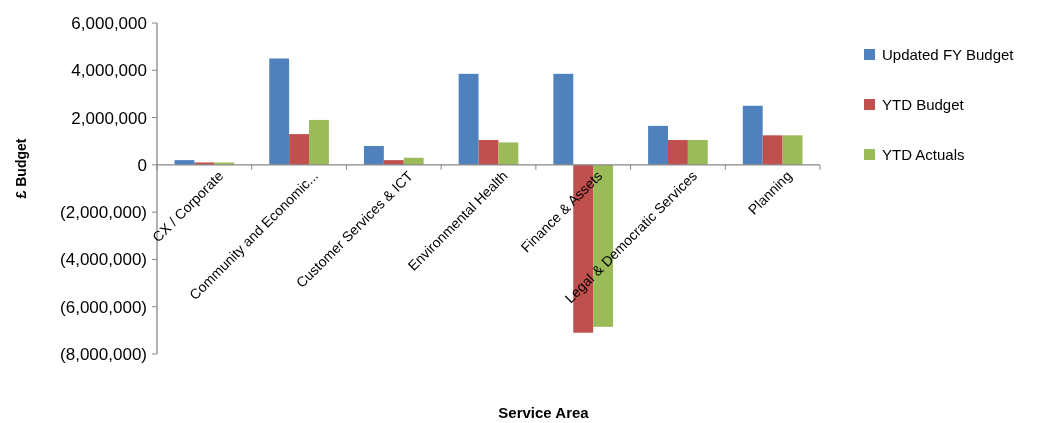  Describe the element at coordinates (103, 307) in the screenshot. I see `y-tick-label: (6,000,000)` at that location.